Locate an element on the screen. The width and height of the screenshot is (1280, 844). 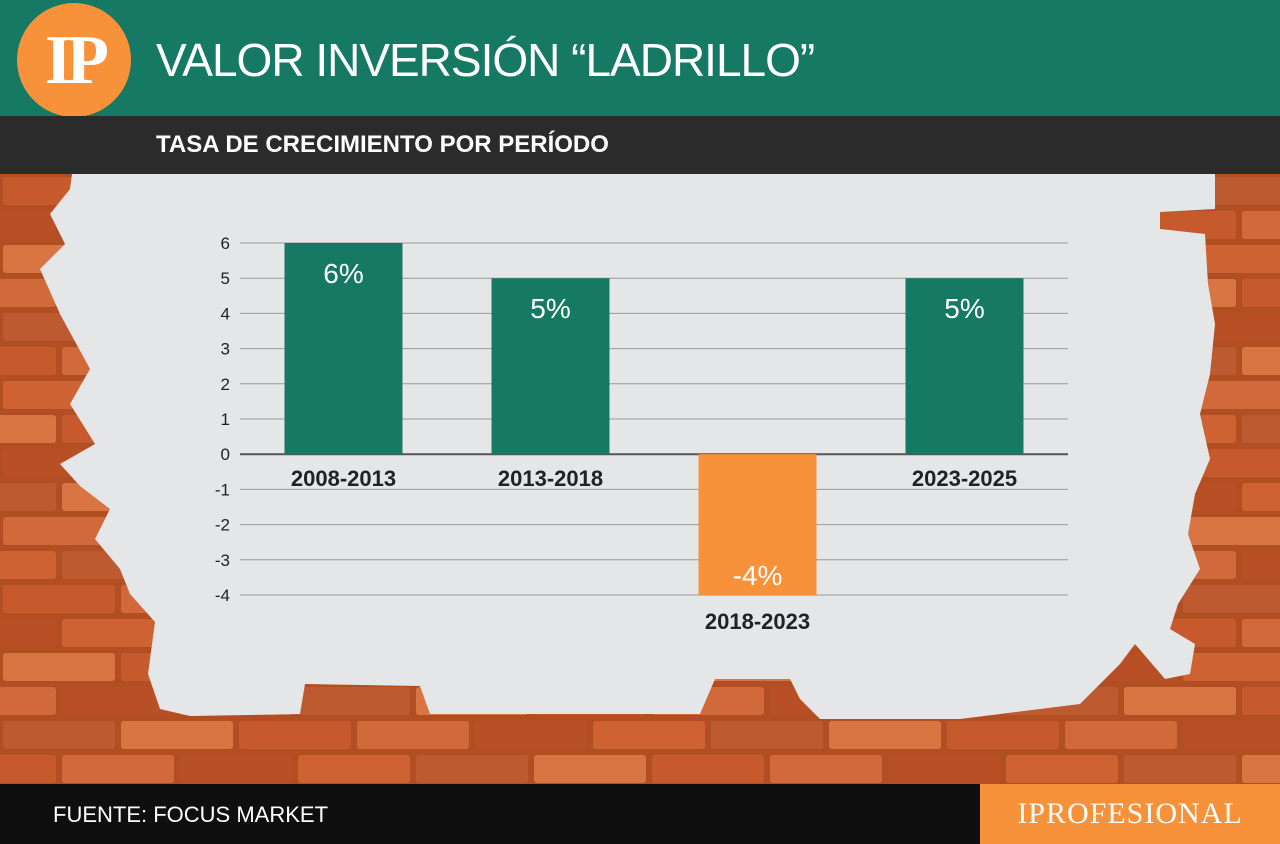
ip-logo: IP is located at coordinates (74, 60).